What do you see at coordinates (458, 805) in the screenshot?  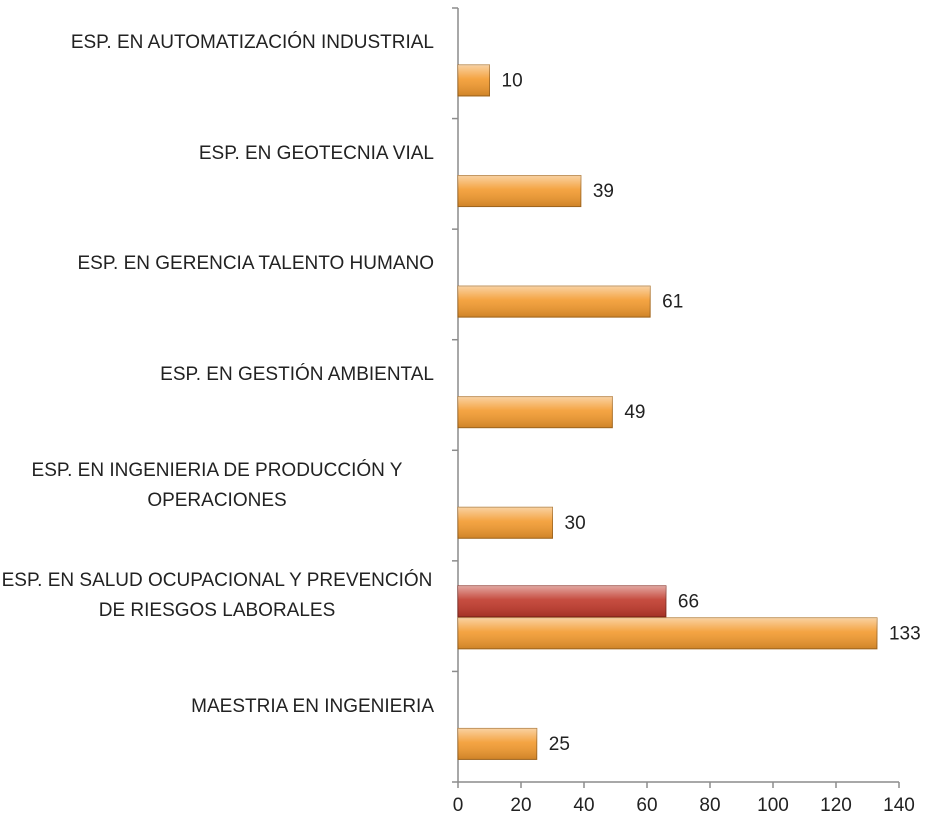 I see `x-tick-label: 0` at bounding box center [458, 805].